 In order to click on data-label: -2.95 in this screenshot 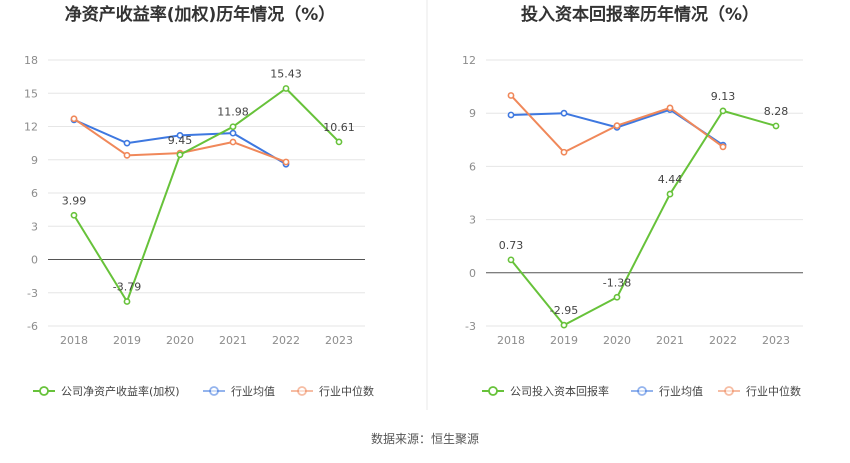, I will do `click(564, 310)`.